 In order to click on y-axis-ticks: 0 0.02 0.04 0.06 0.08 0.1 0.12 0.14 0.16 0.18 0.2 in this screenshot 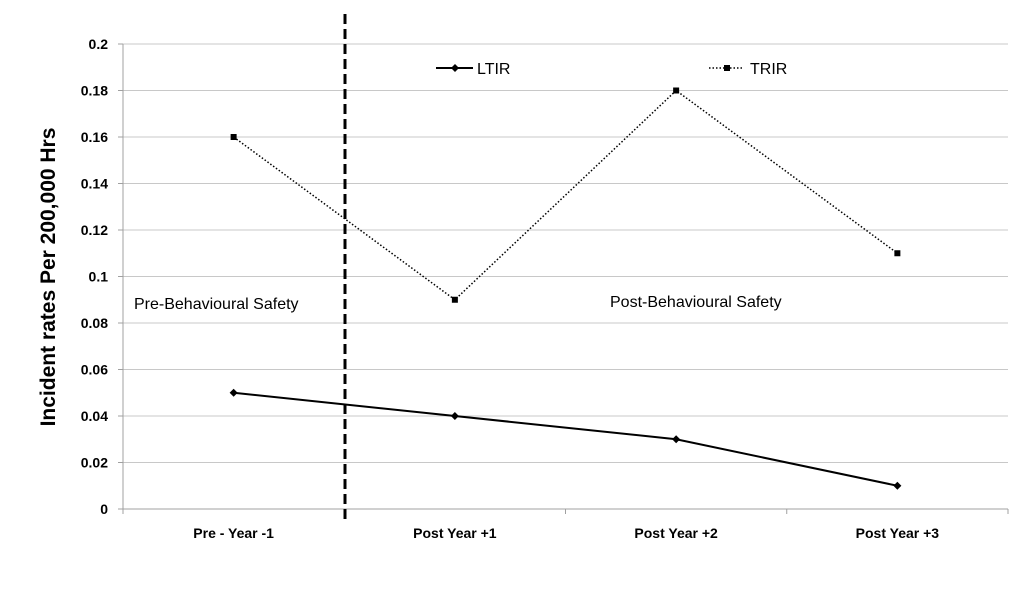, I will do `click(102, 276)`.